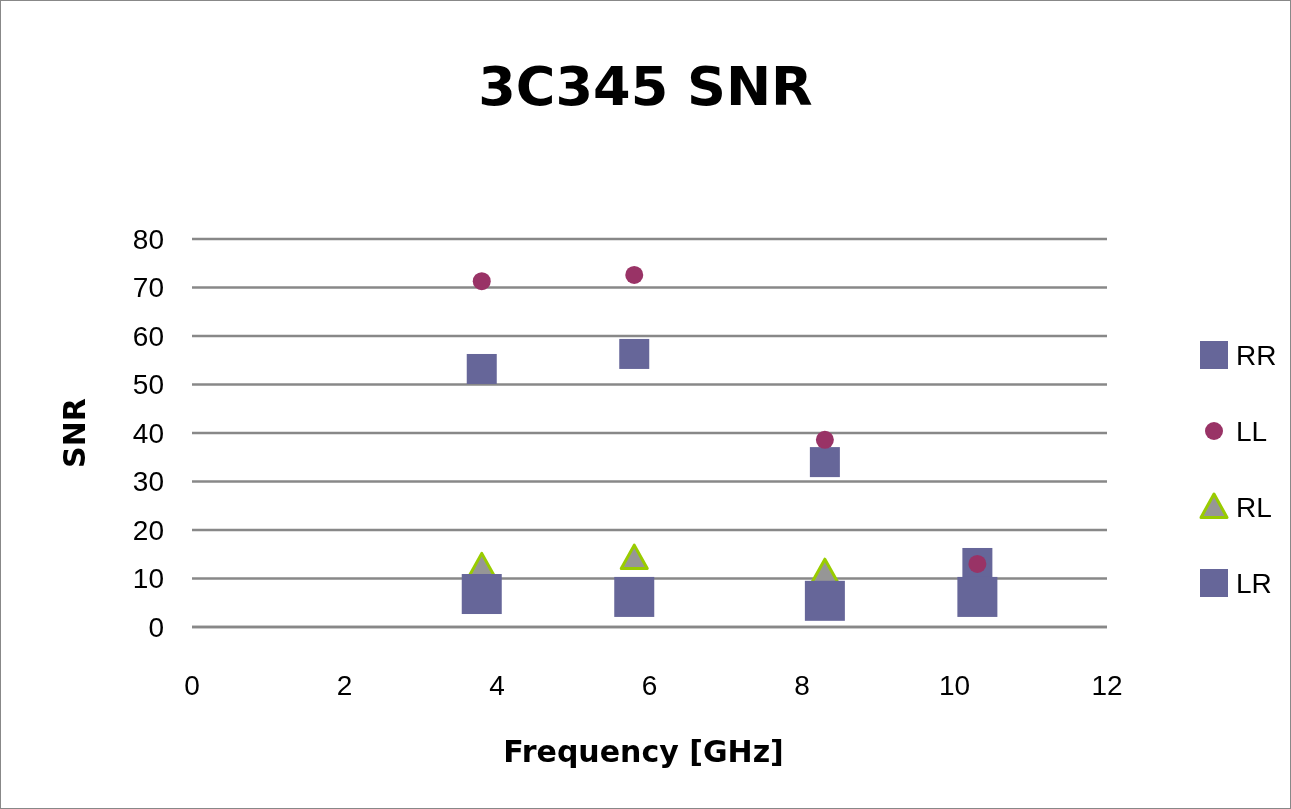  I want to click on chart-title: 3C345 SNR, so click(645, 86).